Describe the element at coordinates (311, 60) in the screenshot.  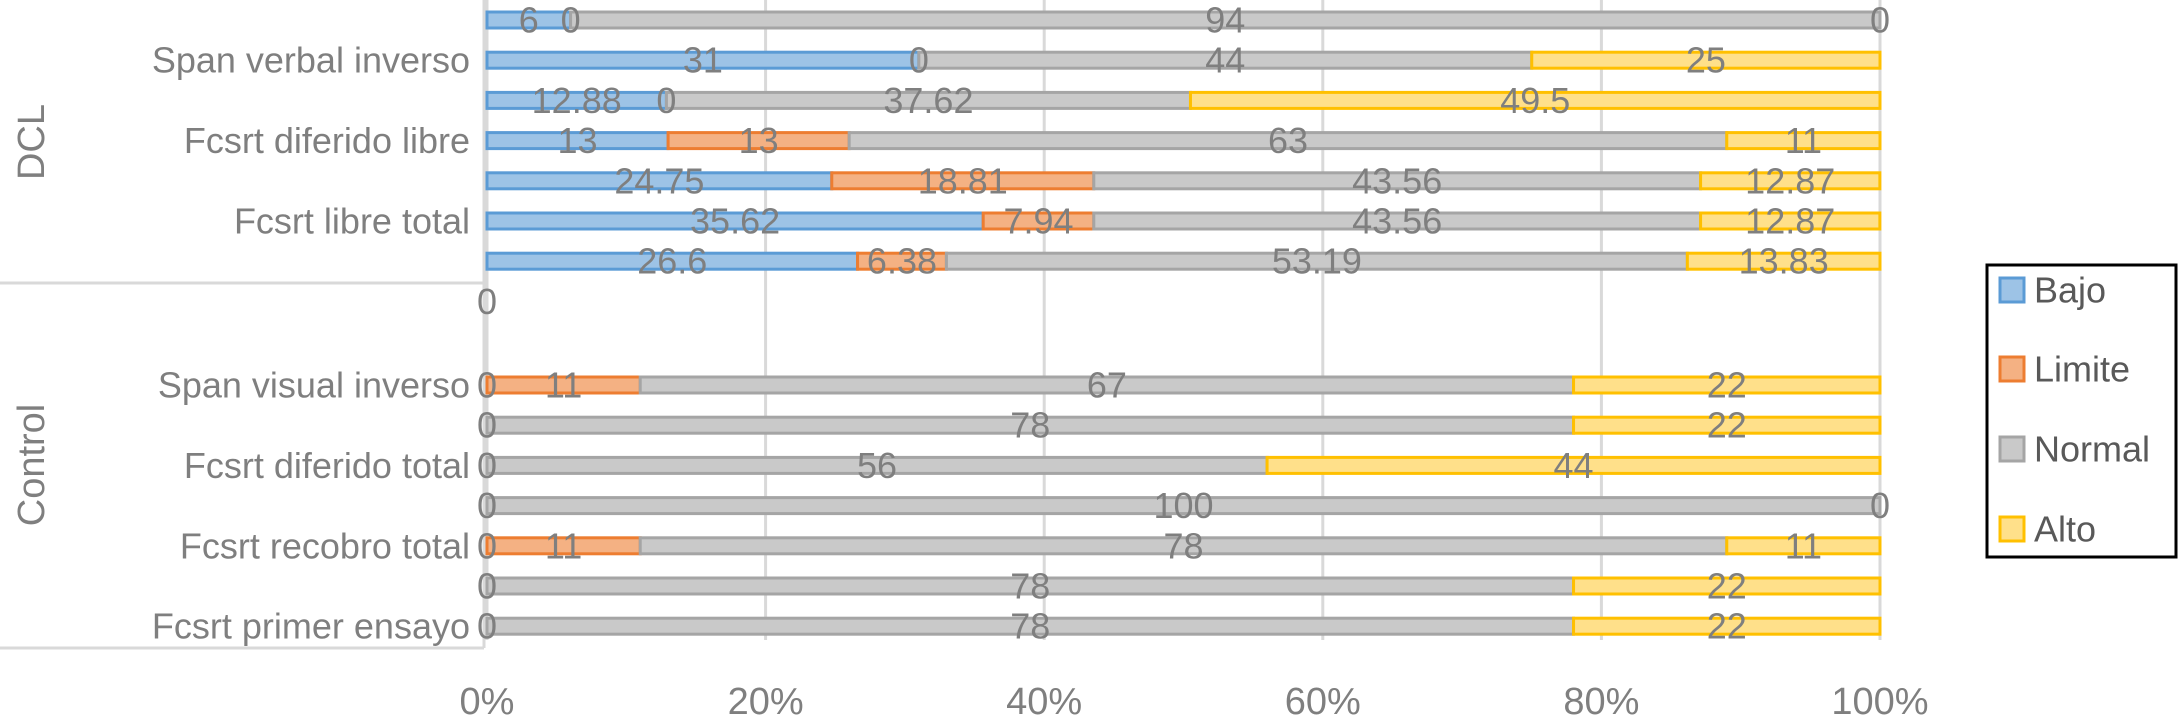
I see `category-label: Span verbal inverso` at that location.